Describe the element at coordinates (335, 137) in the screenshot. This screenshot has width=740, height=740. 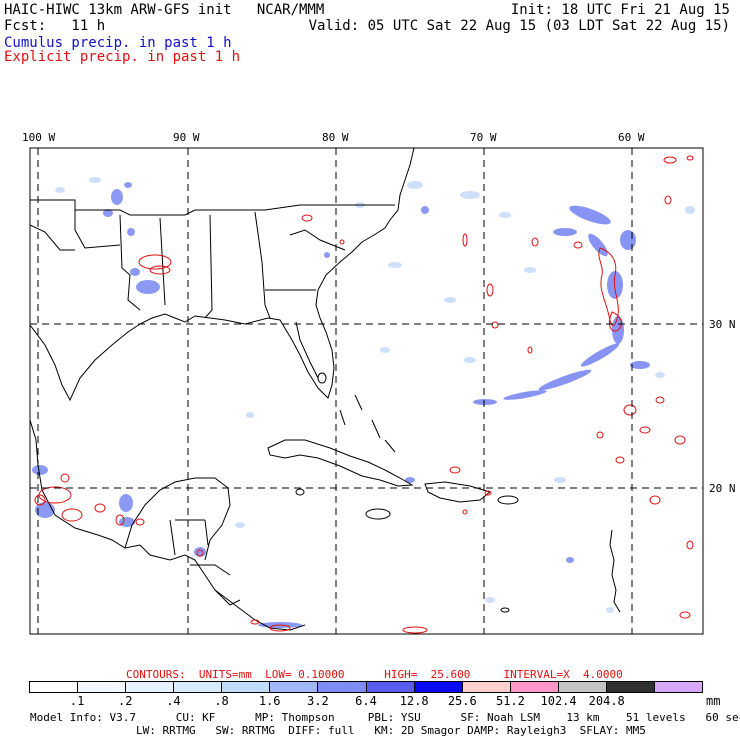
I see `lon-label-80w: 80 W` at that location.